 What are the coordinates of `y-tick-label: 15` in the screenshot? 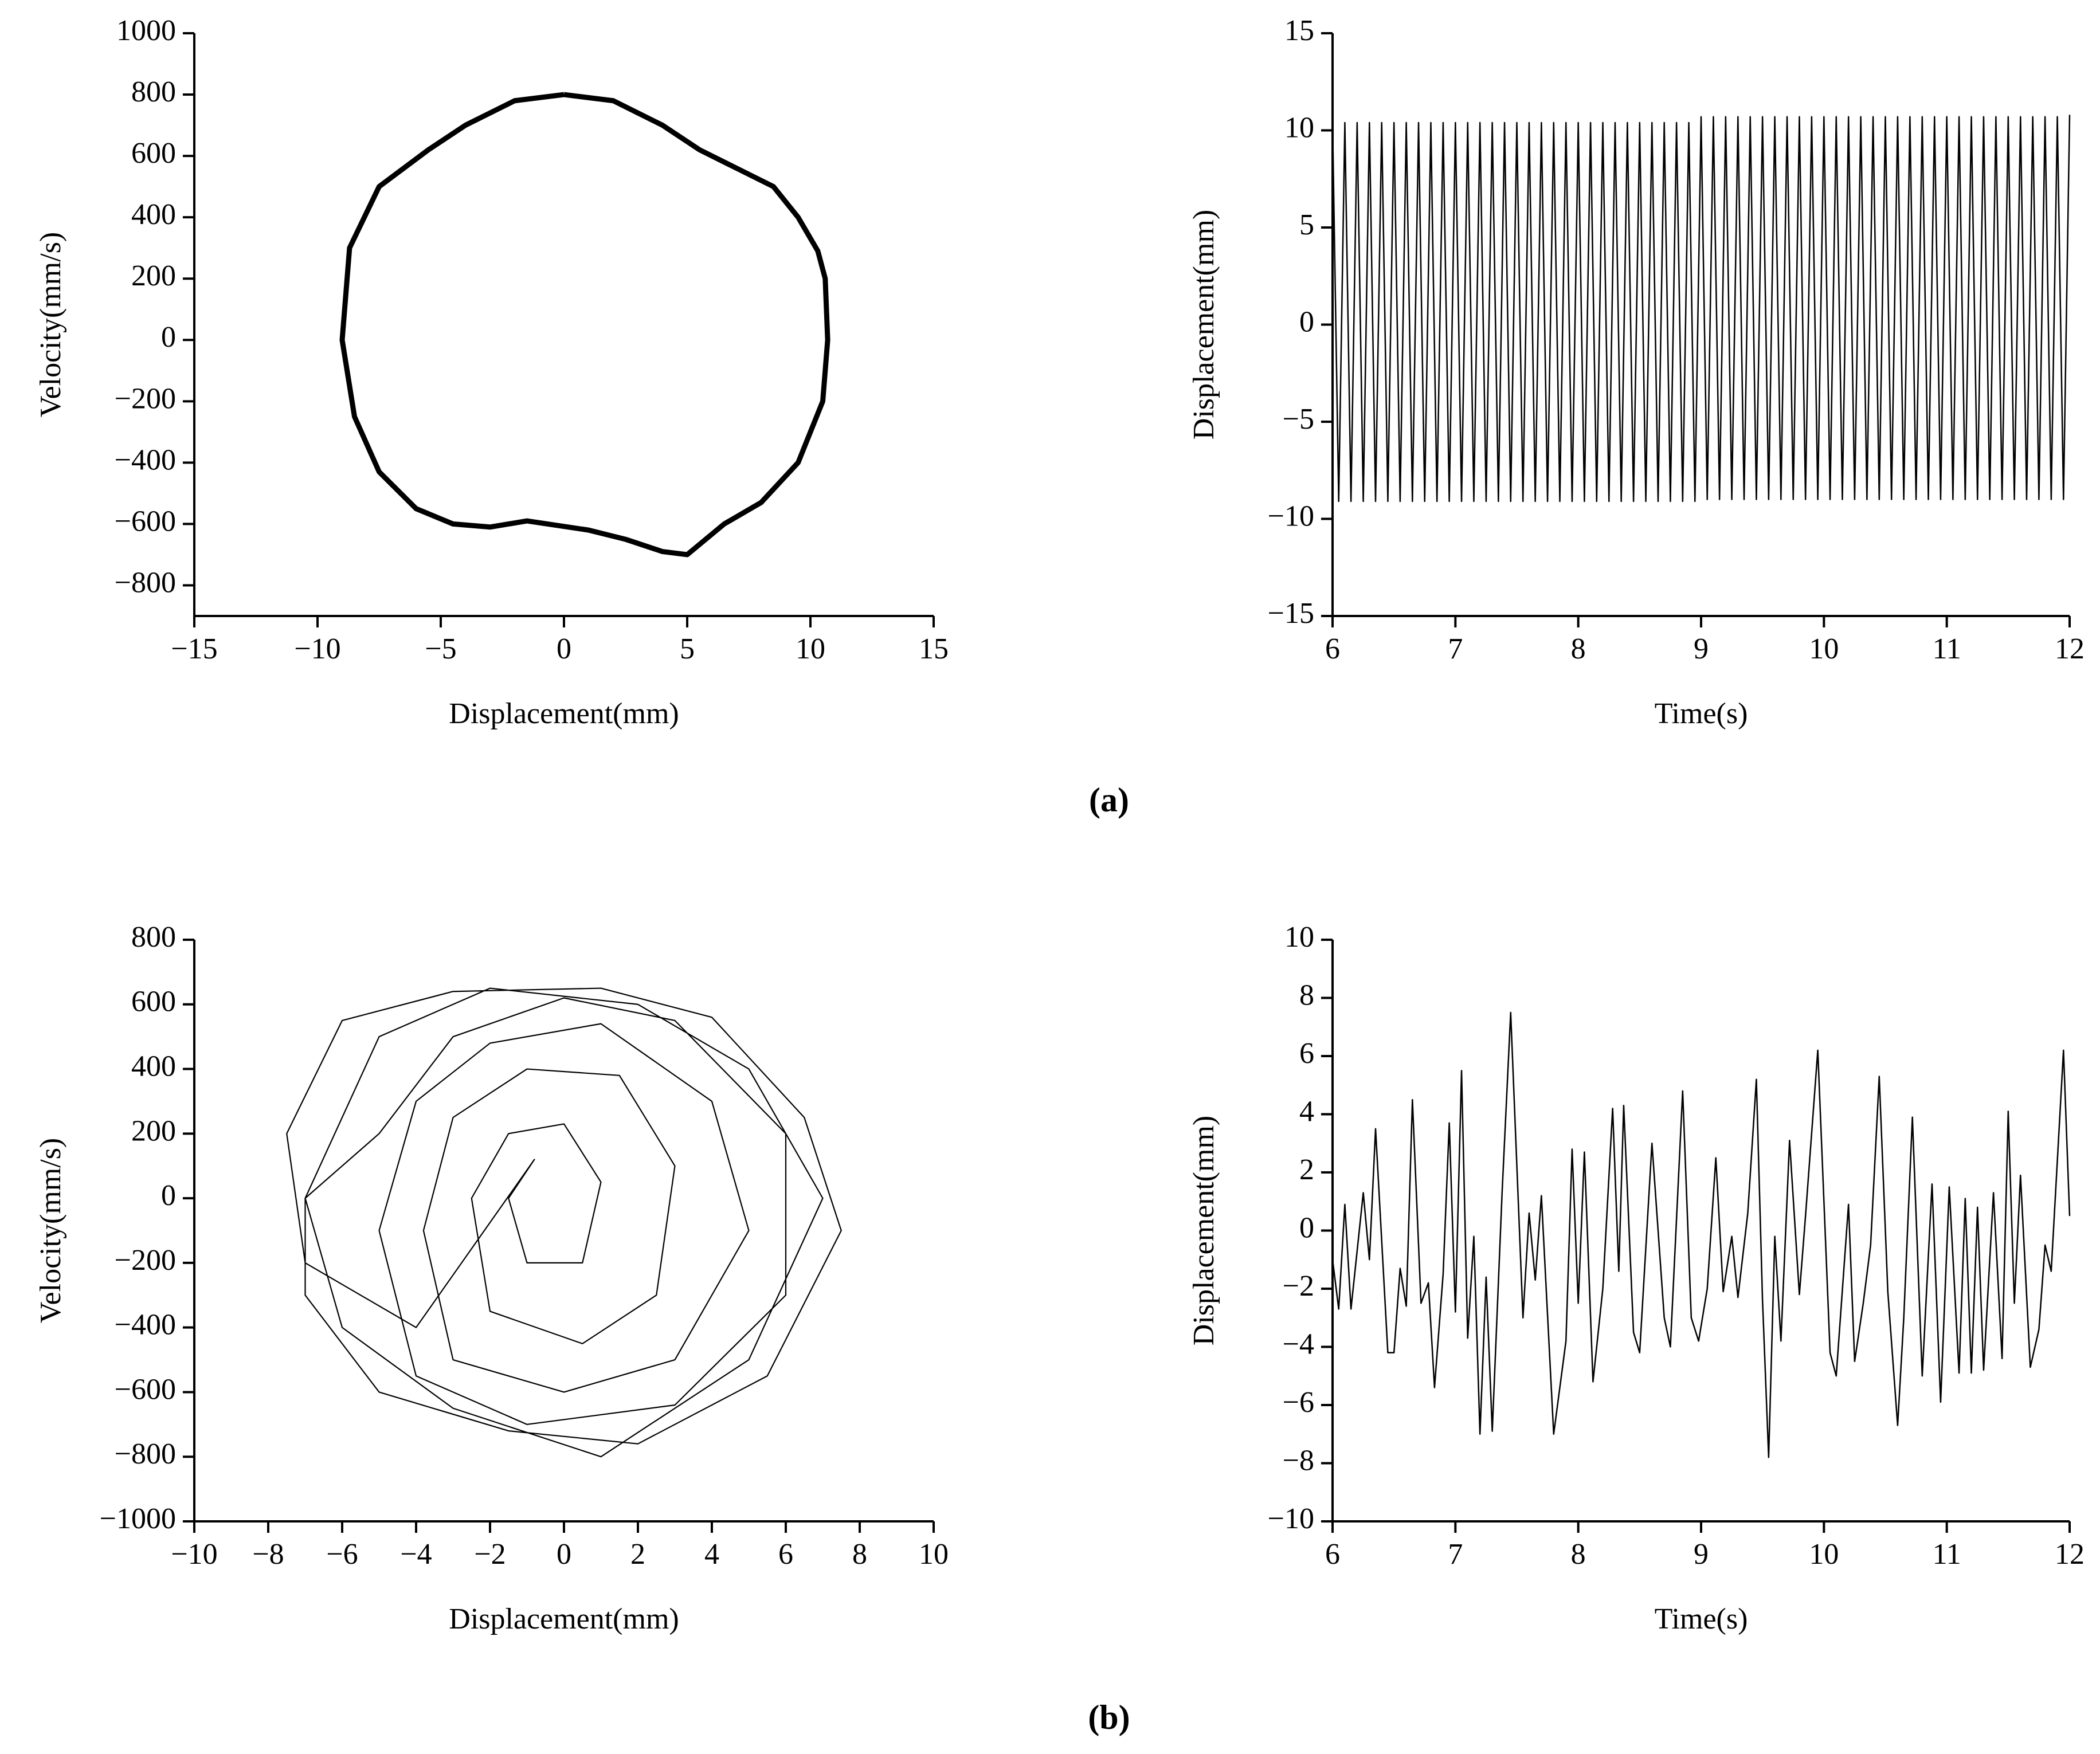 It's located at (1299, 30).